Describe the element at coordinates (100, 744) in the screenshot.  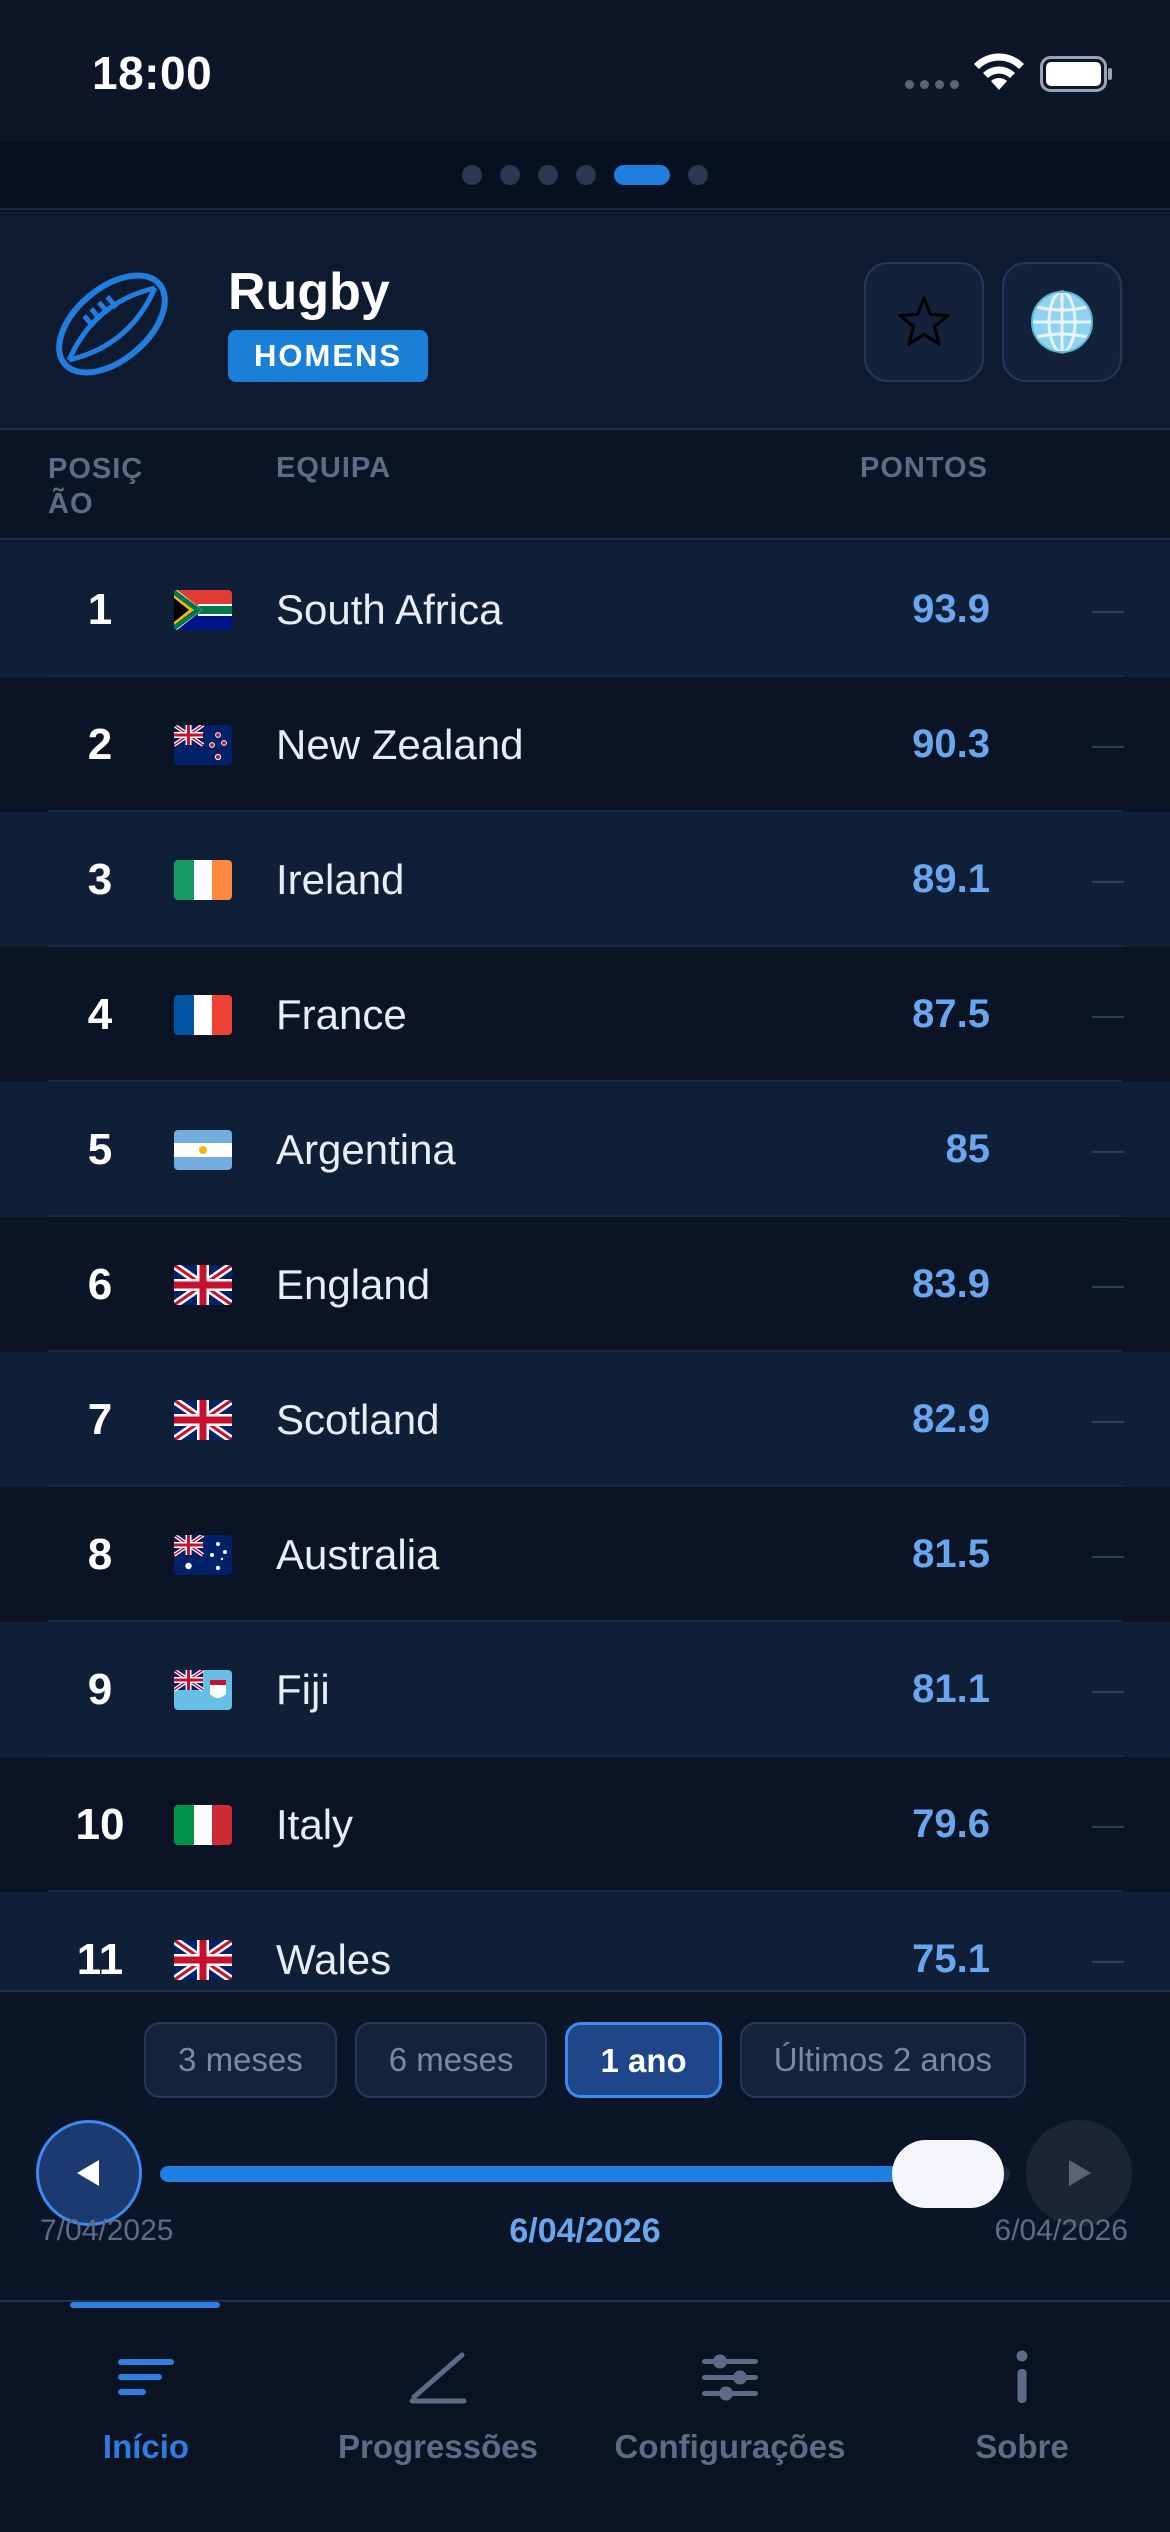
I see `rank-position: 2` at that location.